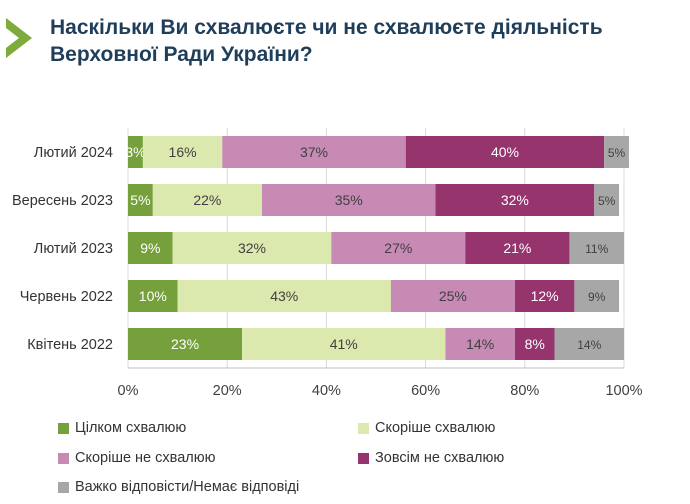 Image resolution: width=690 pixels, height=504 pixels. Describe the element at coordinates (227, 391) in the screenshot. I see `x-tick-label: 20%` at that location.